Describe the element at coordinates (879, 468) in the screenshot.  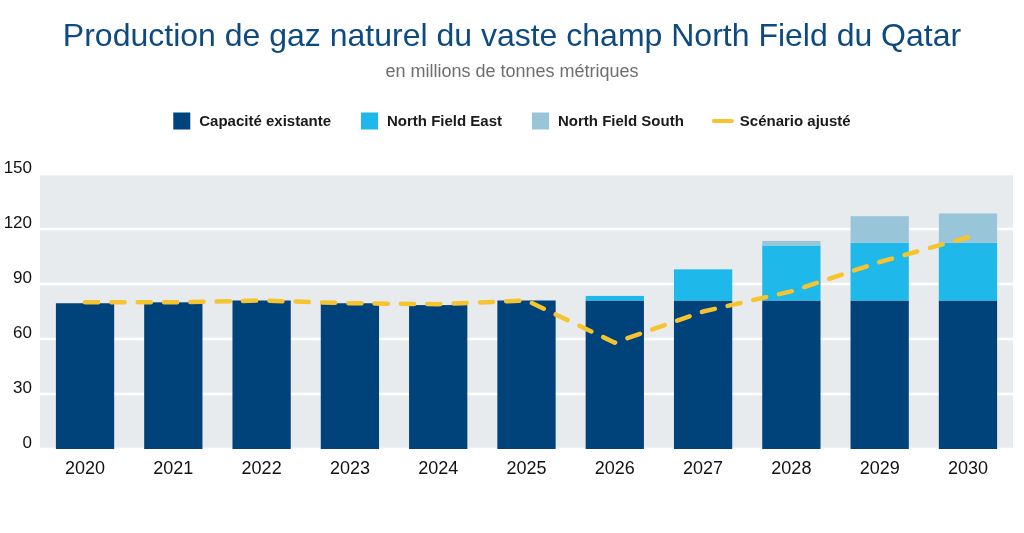
I see `x-tick-label: 2029` at that location.